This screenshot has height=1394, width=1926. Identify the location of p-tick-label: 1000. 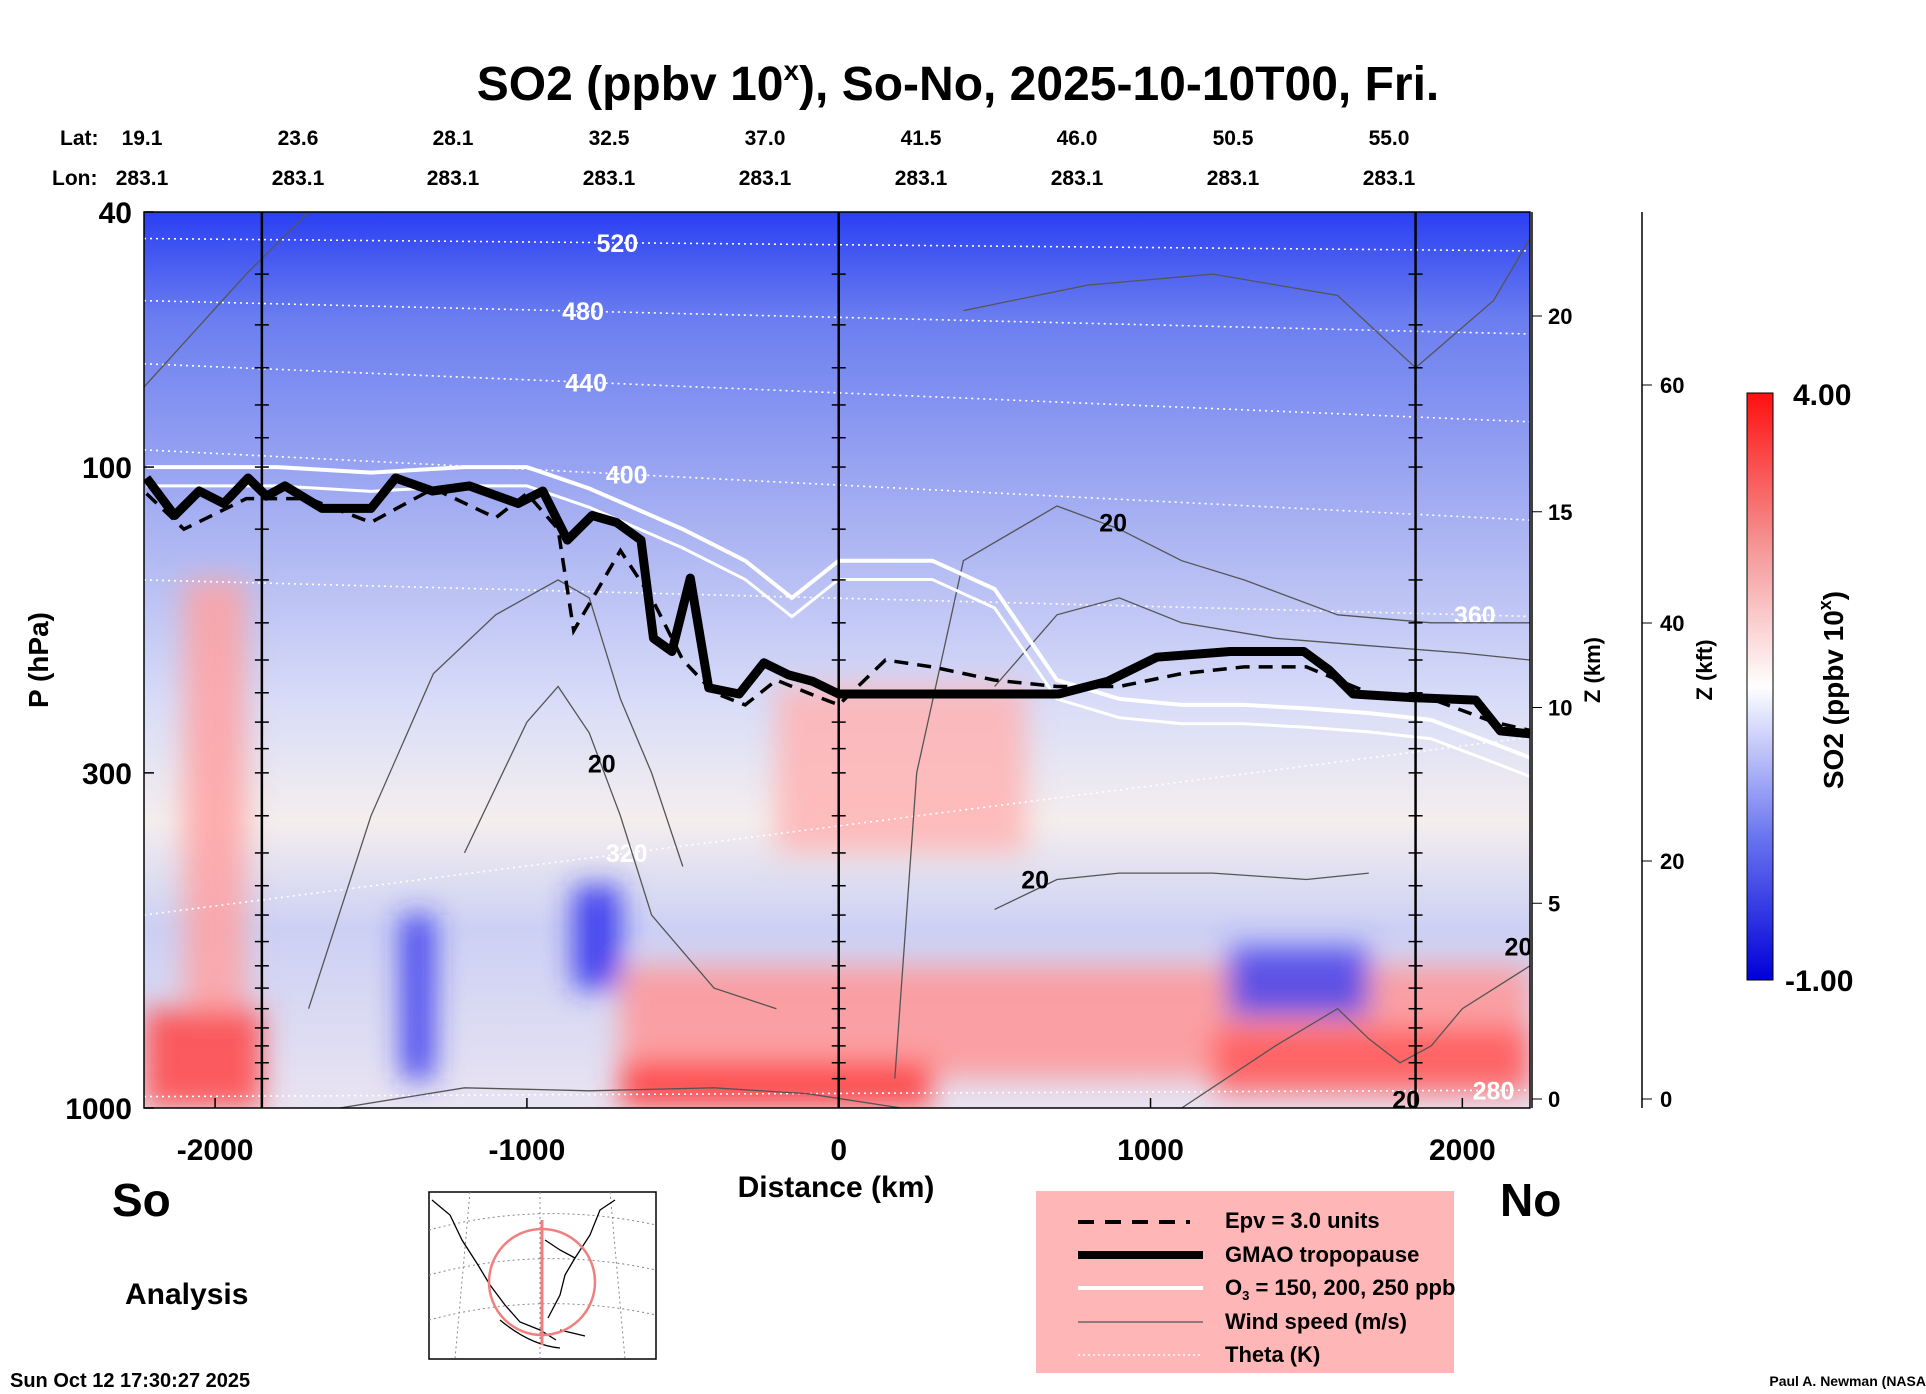
(98, 1109).